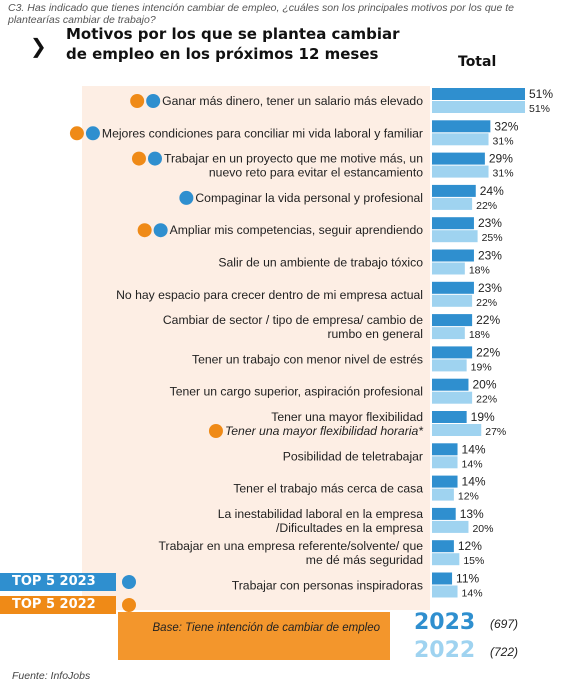  What do you see at coordinates (541, 94) in the screenshot?
I see `value-label-2023: 51%` at bounding box center [541, 94].